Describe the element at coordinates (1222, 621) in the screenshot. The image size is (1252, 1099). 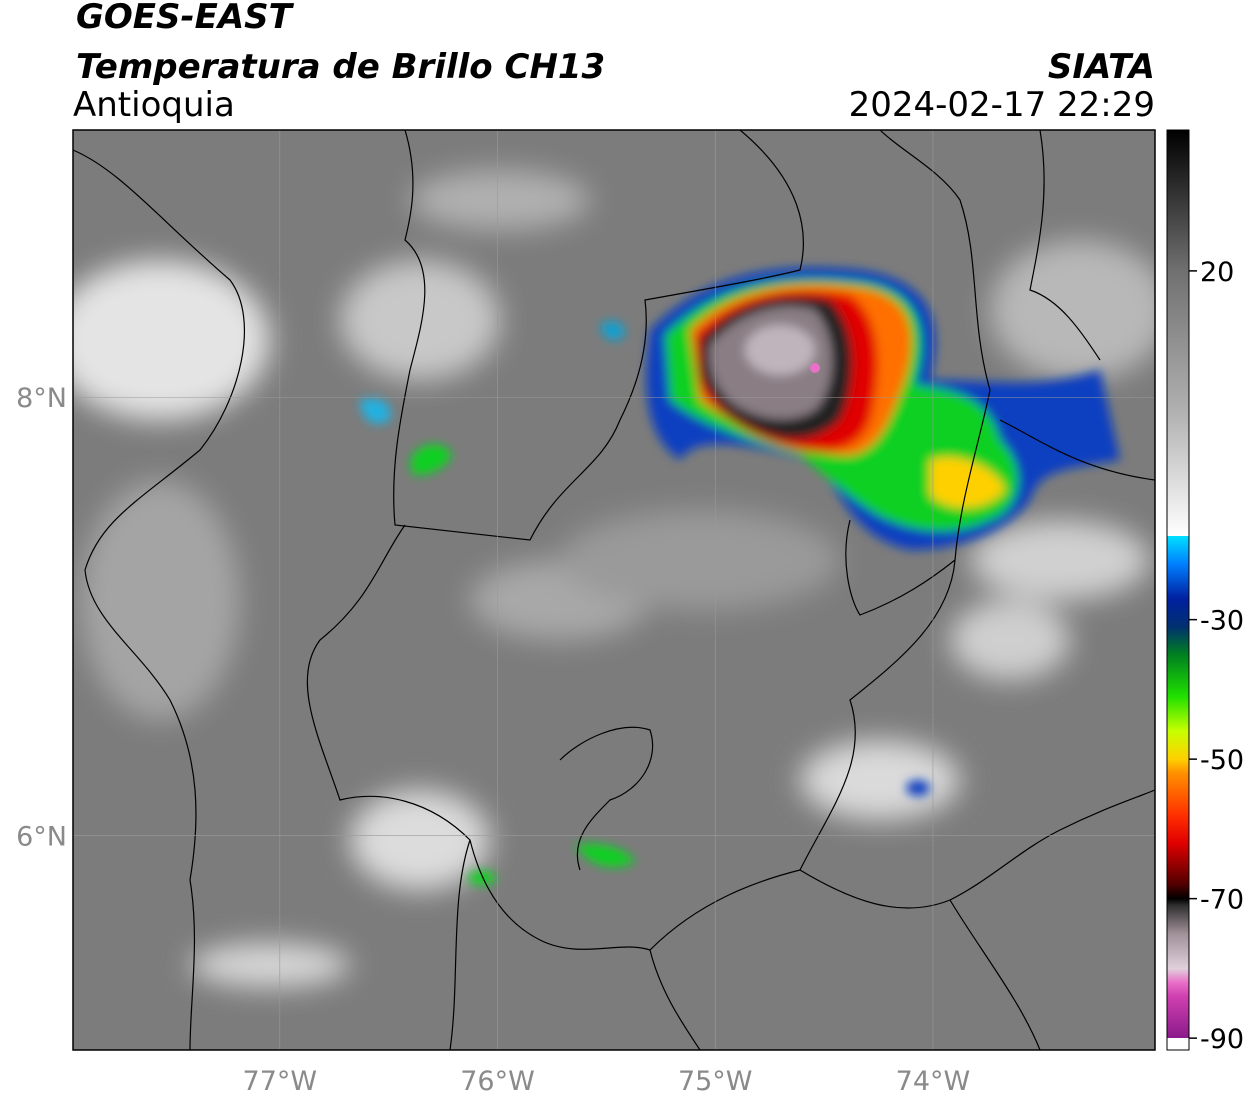
I see `colorbar-tick-label: -30` at that location.